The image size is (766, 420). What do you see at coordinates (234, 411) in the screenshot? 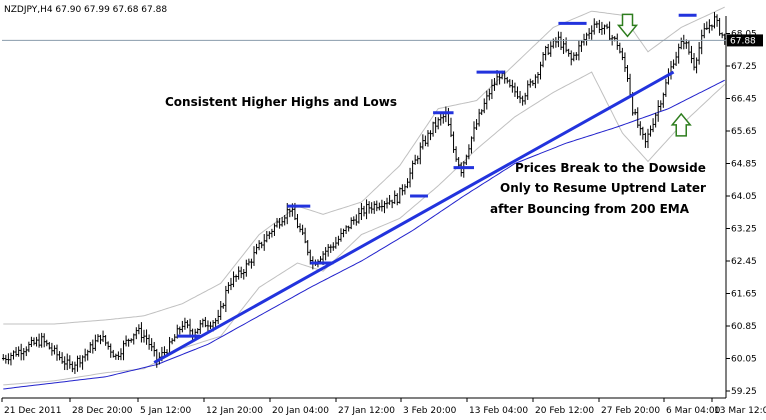
I see `x-tick-label: 12 Jan 20:00` at bounding box center [234, 411].